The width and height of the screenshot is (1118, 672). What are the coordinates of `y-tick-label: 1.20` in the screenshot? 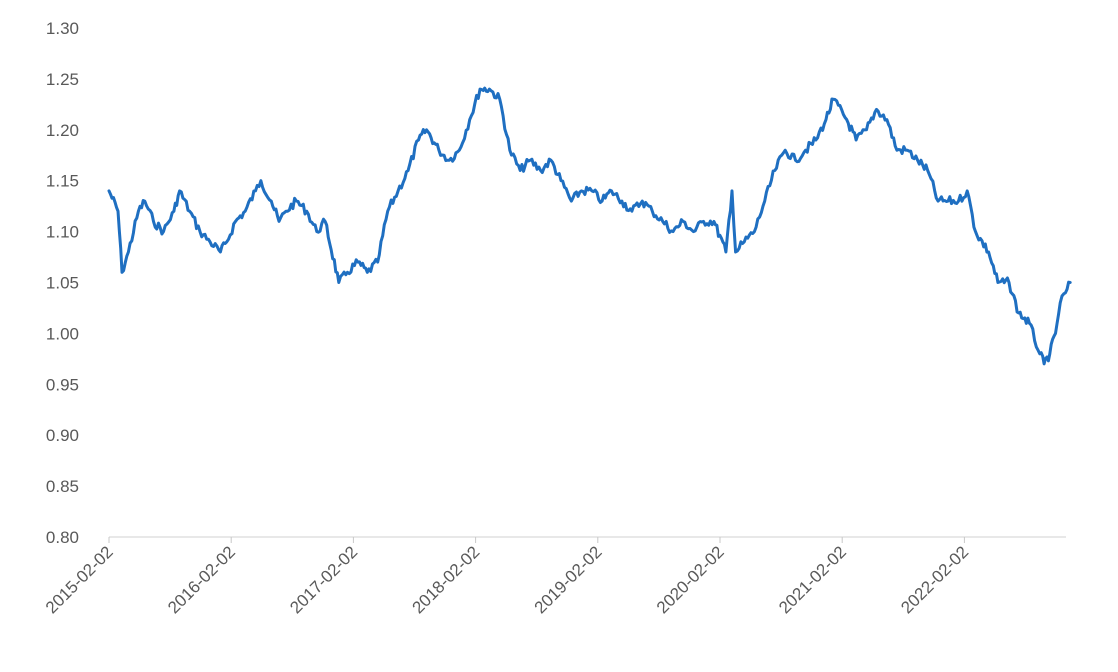 It's located at (62, 130).